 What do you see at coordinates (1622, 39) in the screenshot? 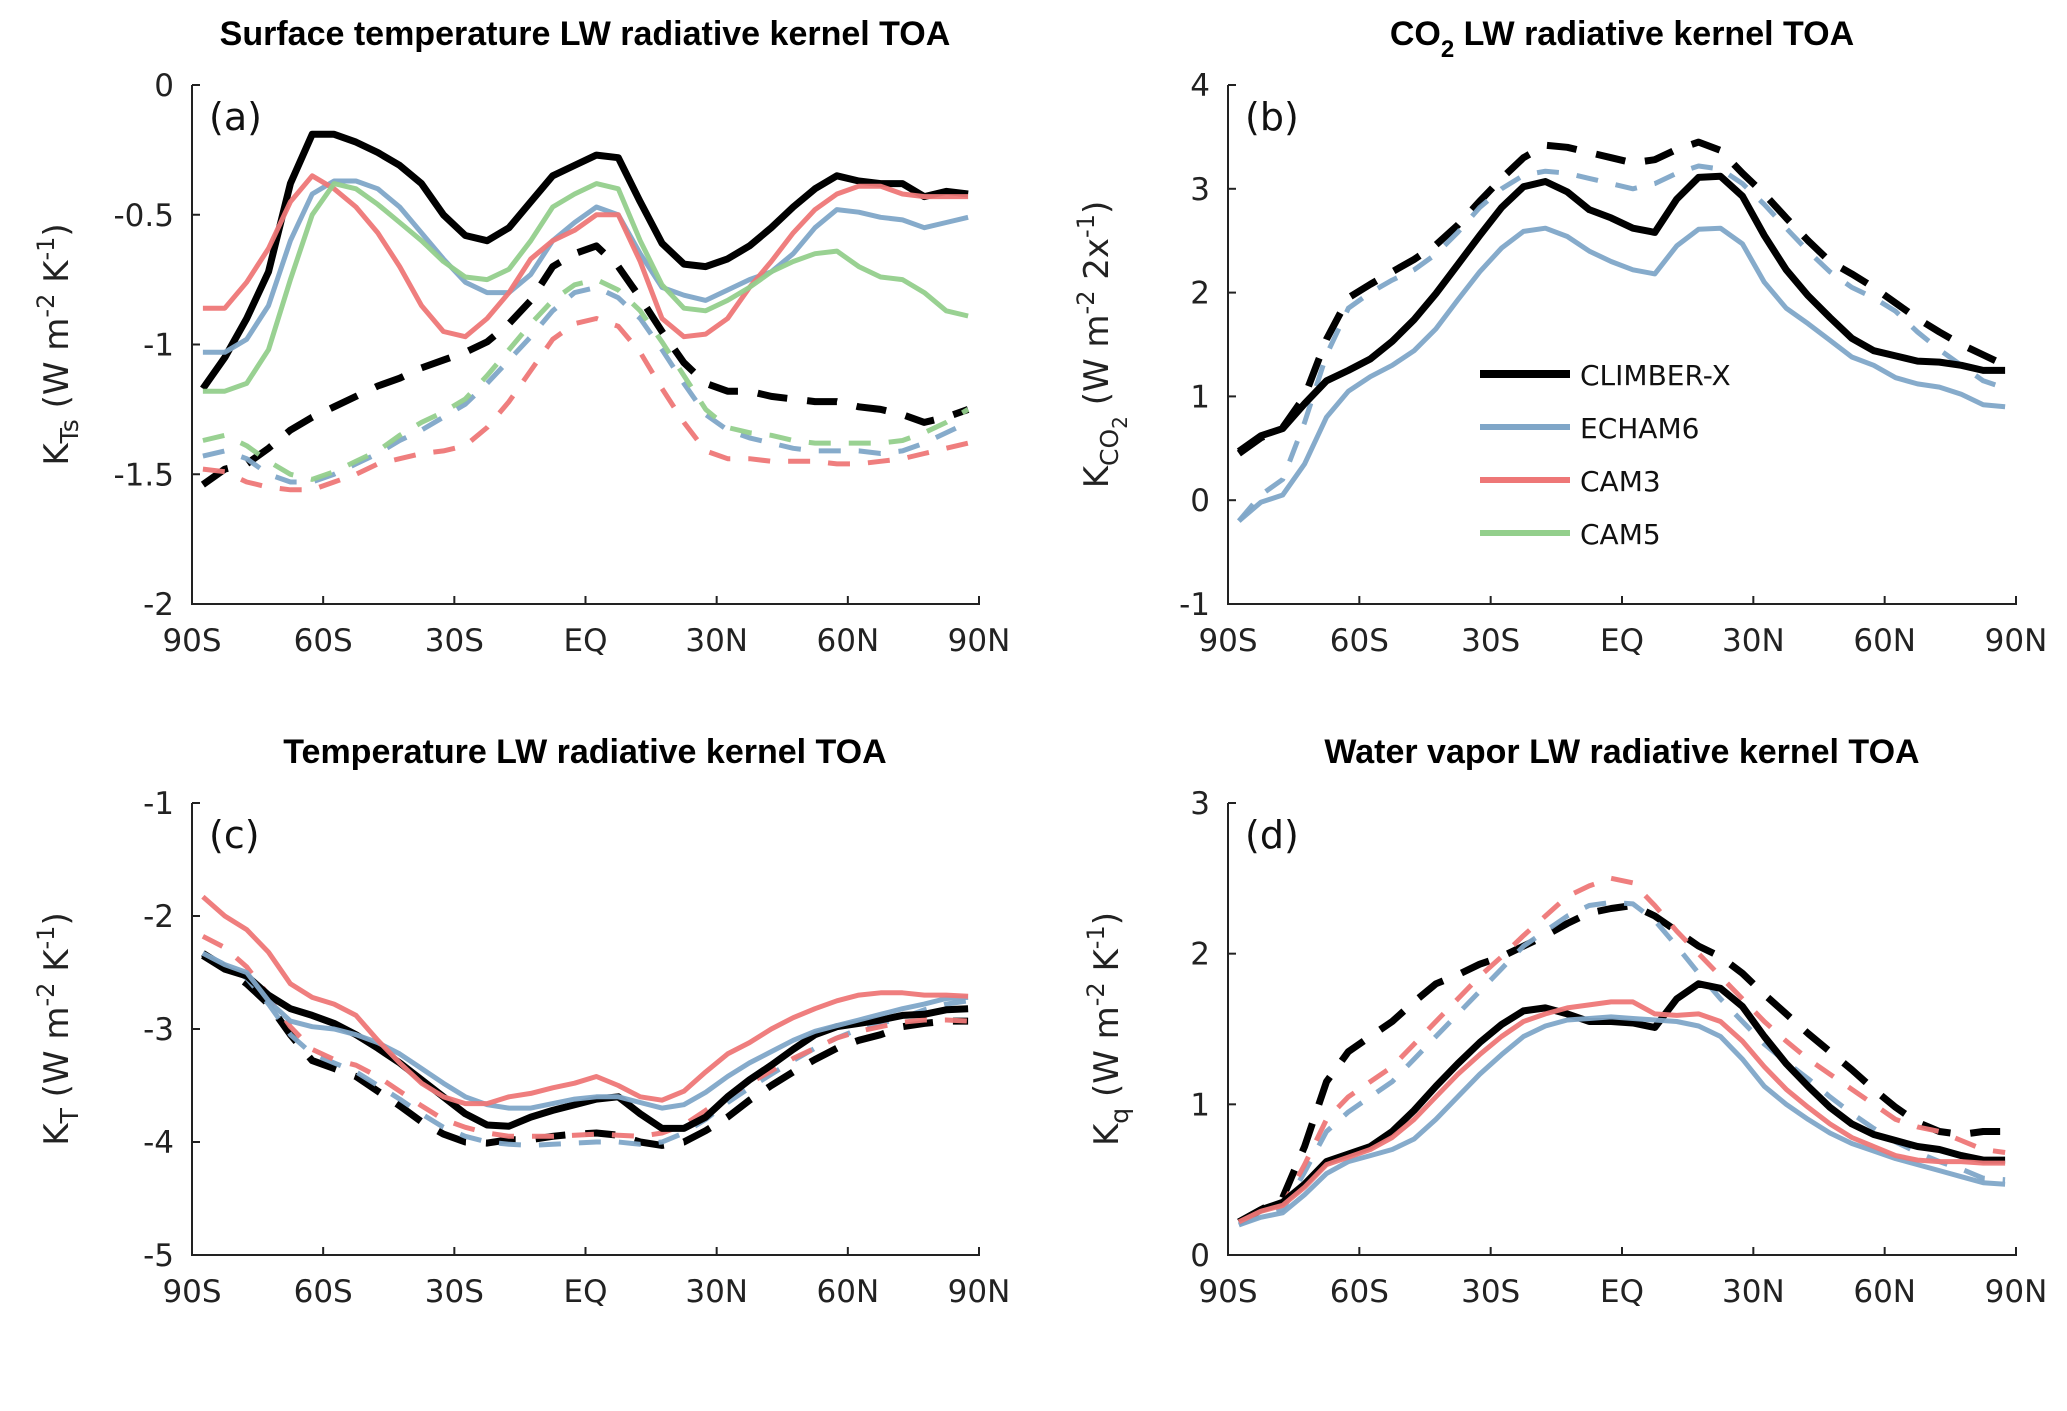
I see `chart-title: CO2 LW radiative kernel TOA` at bounding box center [1622, 39].